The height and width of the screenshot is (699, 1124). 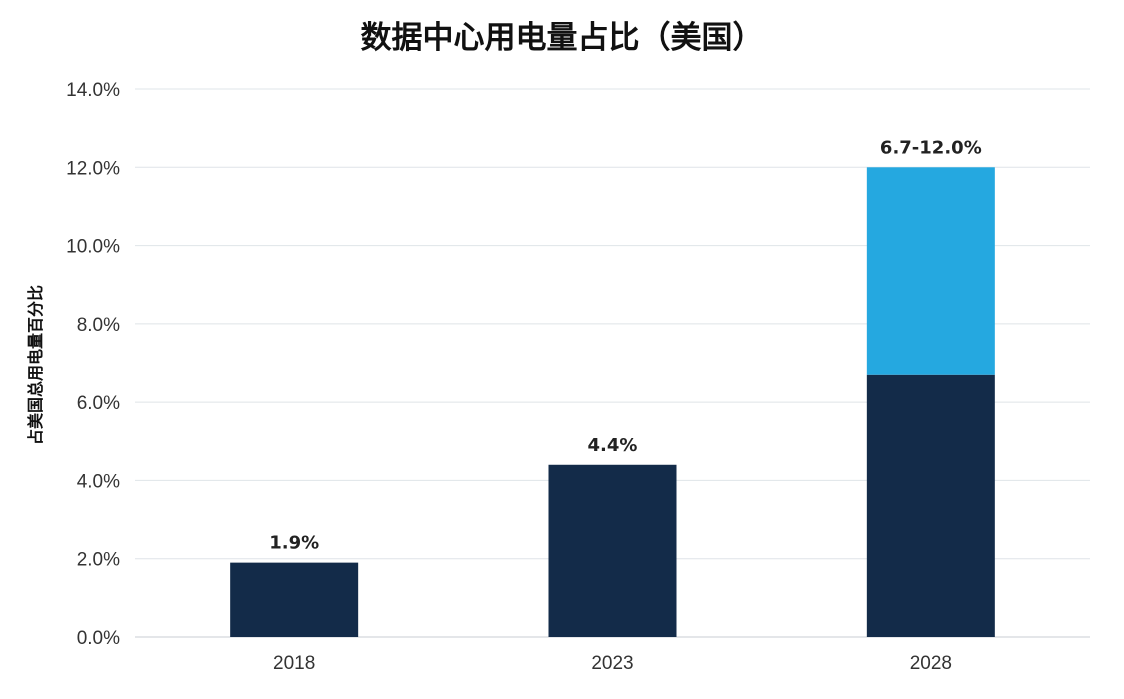 I want to click on y-tick-label: 6.0%, so click(x=98, y=403).